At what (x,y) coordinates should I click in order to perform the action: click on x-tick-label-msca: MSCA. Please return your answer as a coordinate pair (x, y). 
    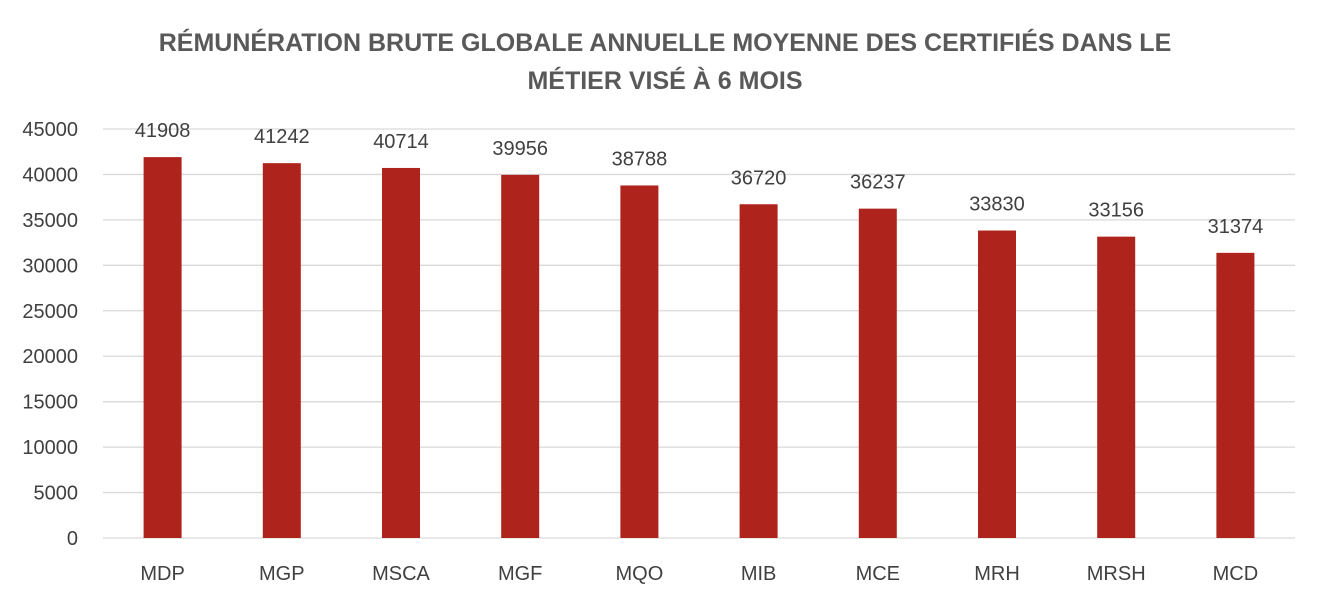
    Looking at the image, I should click on (401, 574).